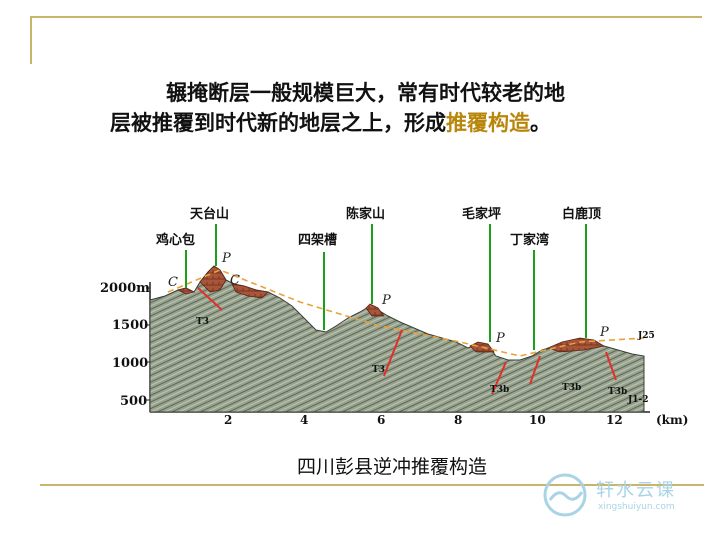 Image resolution: width=720 pixels, height=540 pixels. What do you see at coordinates (186, 291) in the screenshot?
I see `klippe-jixinbao` at bounding box center [186, 291].